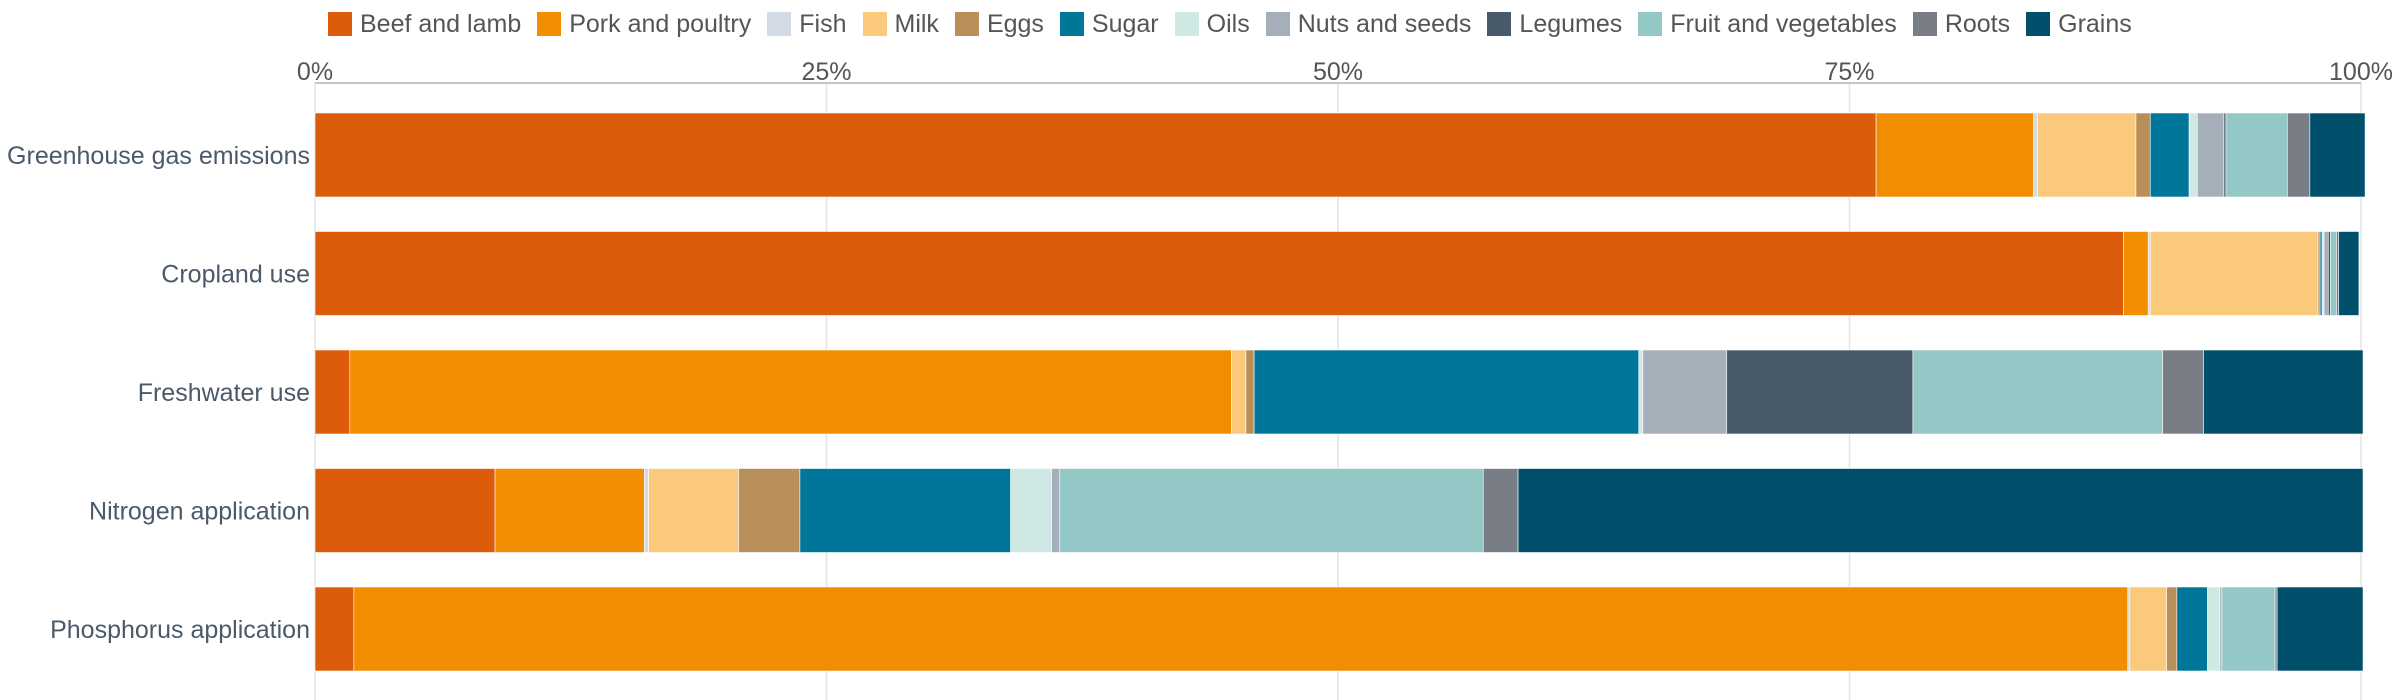 The width and height of the screenshot is (2400, 700). What do you see at coordinates (2136, 273) in the screenshot?
I see `bar-segment: Pork and poultry: 1.2%` at bounding box center [2136, 273].